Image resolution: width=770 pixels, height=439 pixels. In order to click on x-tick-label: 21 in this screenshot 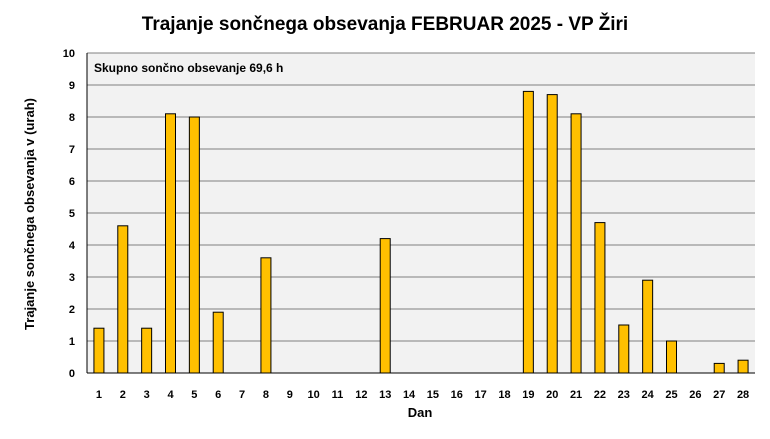, I will do `click(576, 395)`.